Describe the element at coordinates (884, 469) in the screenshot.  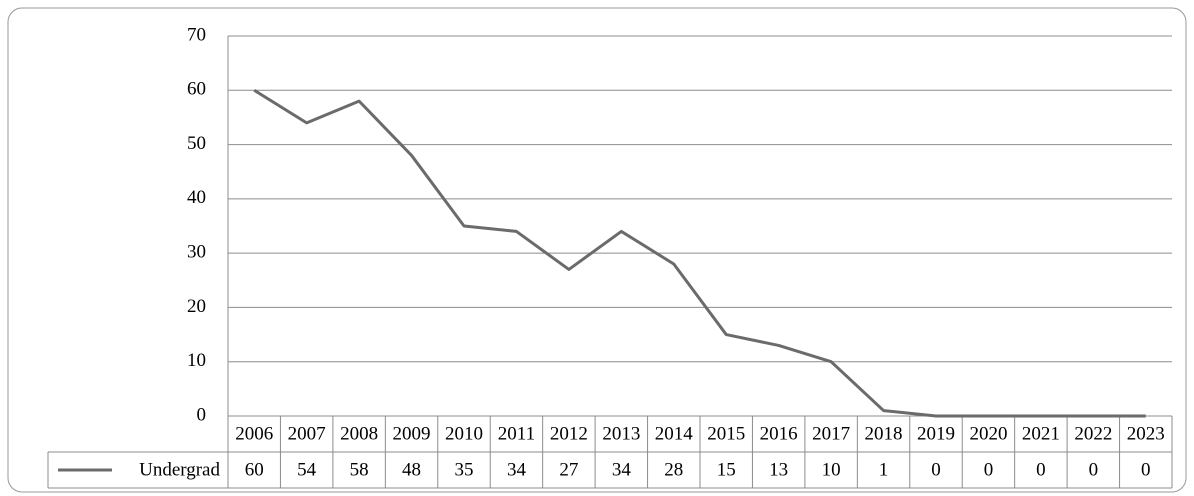
I see `table-value: 1` at that location.